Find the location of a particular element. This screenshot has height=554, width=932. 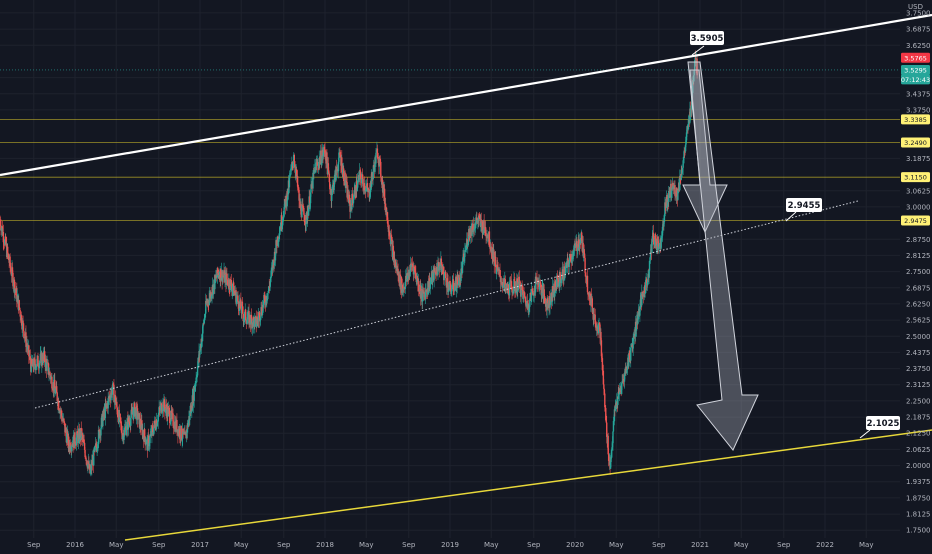

callout-mid: 2.9455 is located at coordinates (803, 210).